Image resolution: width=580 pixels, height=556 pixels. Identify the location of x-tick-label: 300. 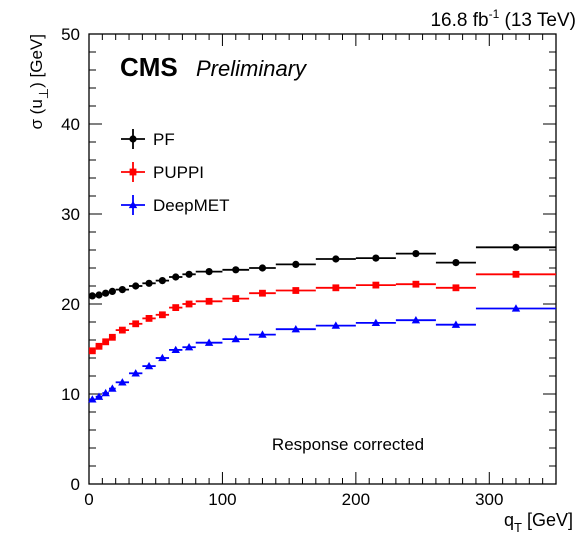
(489, 499).